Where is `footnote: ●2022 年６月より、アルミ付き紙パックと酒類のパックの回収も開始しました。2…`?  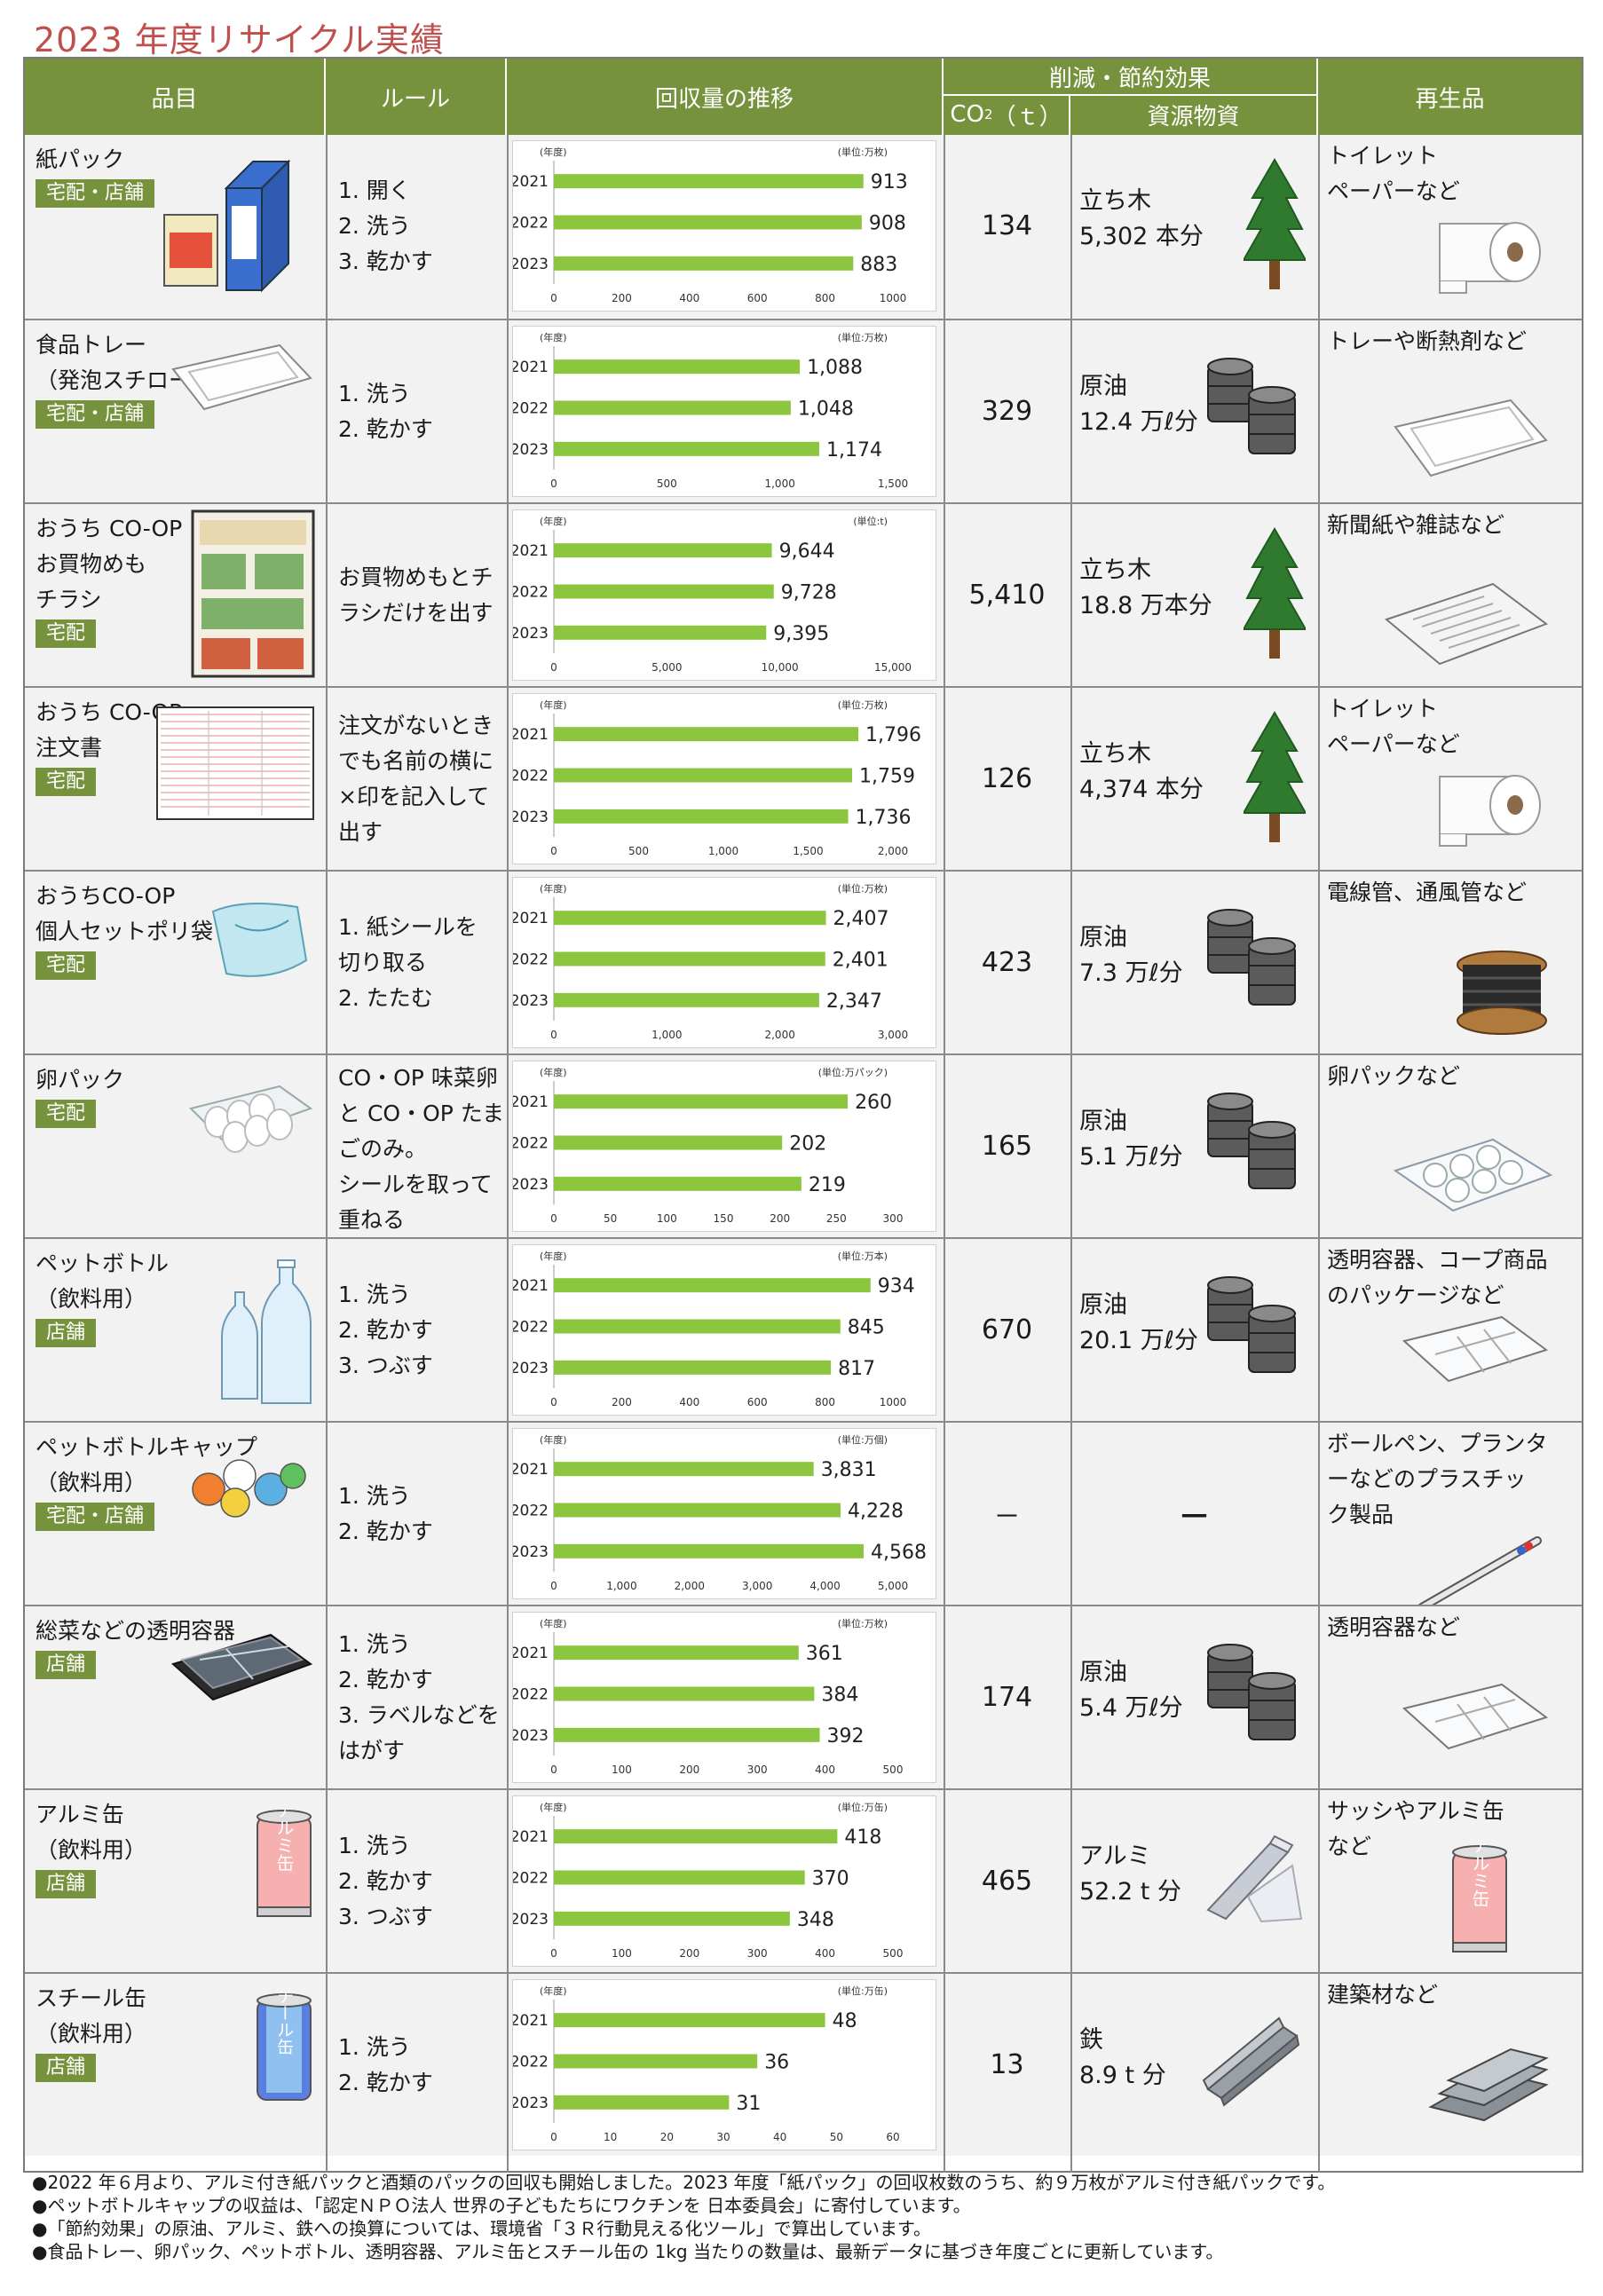
footnote: ●2022 年６月より、アルミ付き紙パックと酒類のパックの回収も開始しました。2… is located at coordinates (684, 2182).